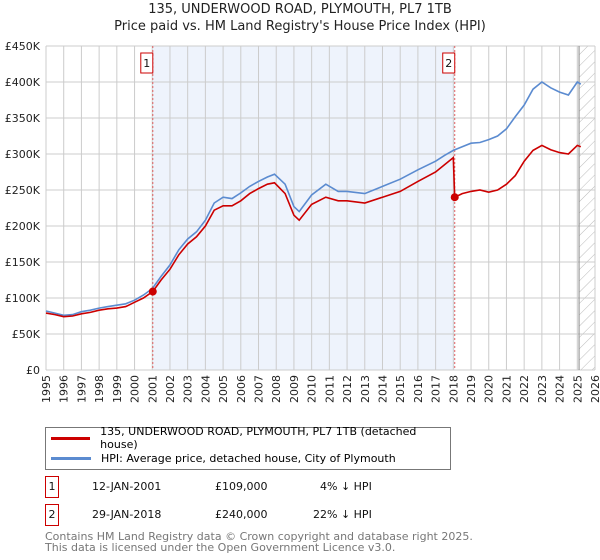  What do you see at coordinates (52, 515) in the screenshot?
I see `marker-badge: 2` at bounding box center [52, 515].